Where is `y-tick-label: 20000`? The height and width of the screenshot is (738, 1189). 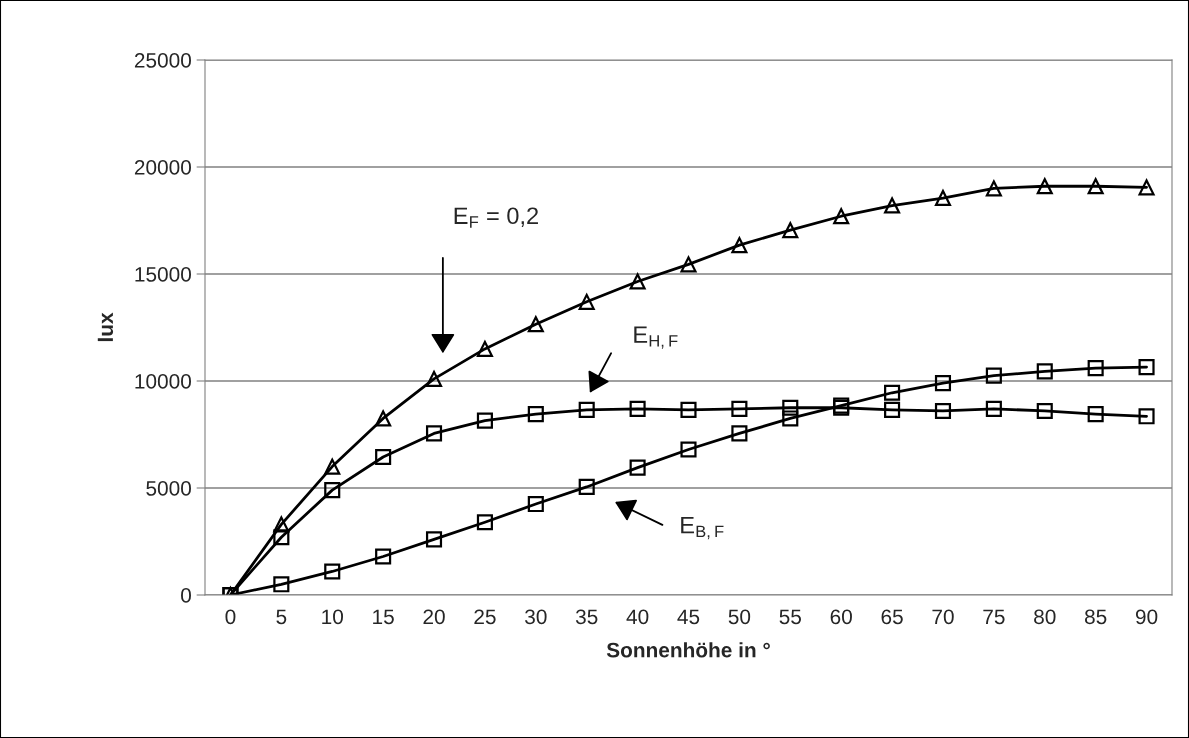 y-tick-label: 20000 is located at coordinates (162, 167).